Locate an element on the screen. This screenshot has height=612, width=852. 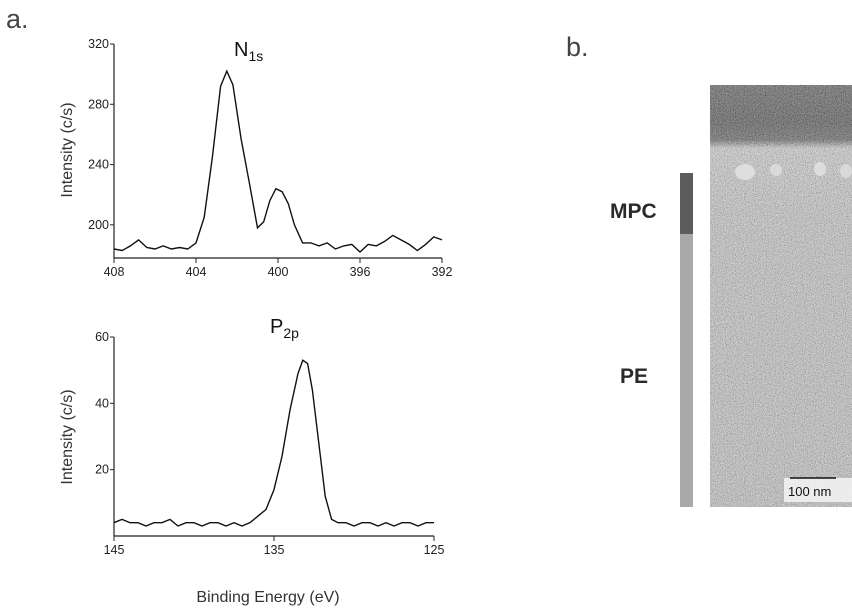
n1s-axes is located at coordinates (277, 151).